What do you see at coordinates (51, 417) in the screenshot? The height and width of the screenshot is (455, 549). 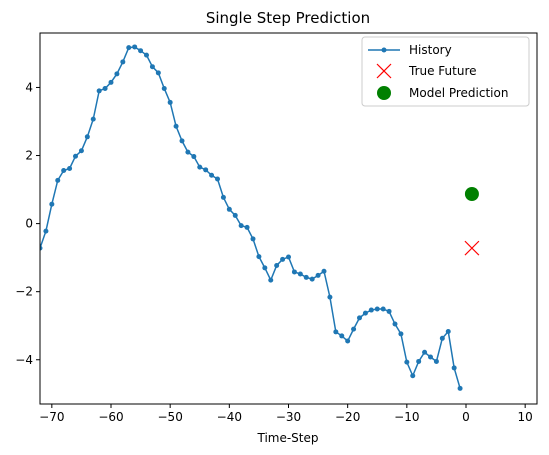 I see `x-tick-label: −70` at bounding box center [51, 417].